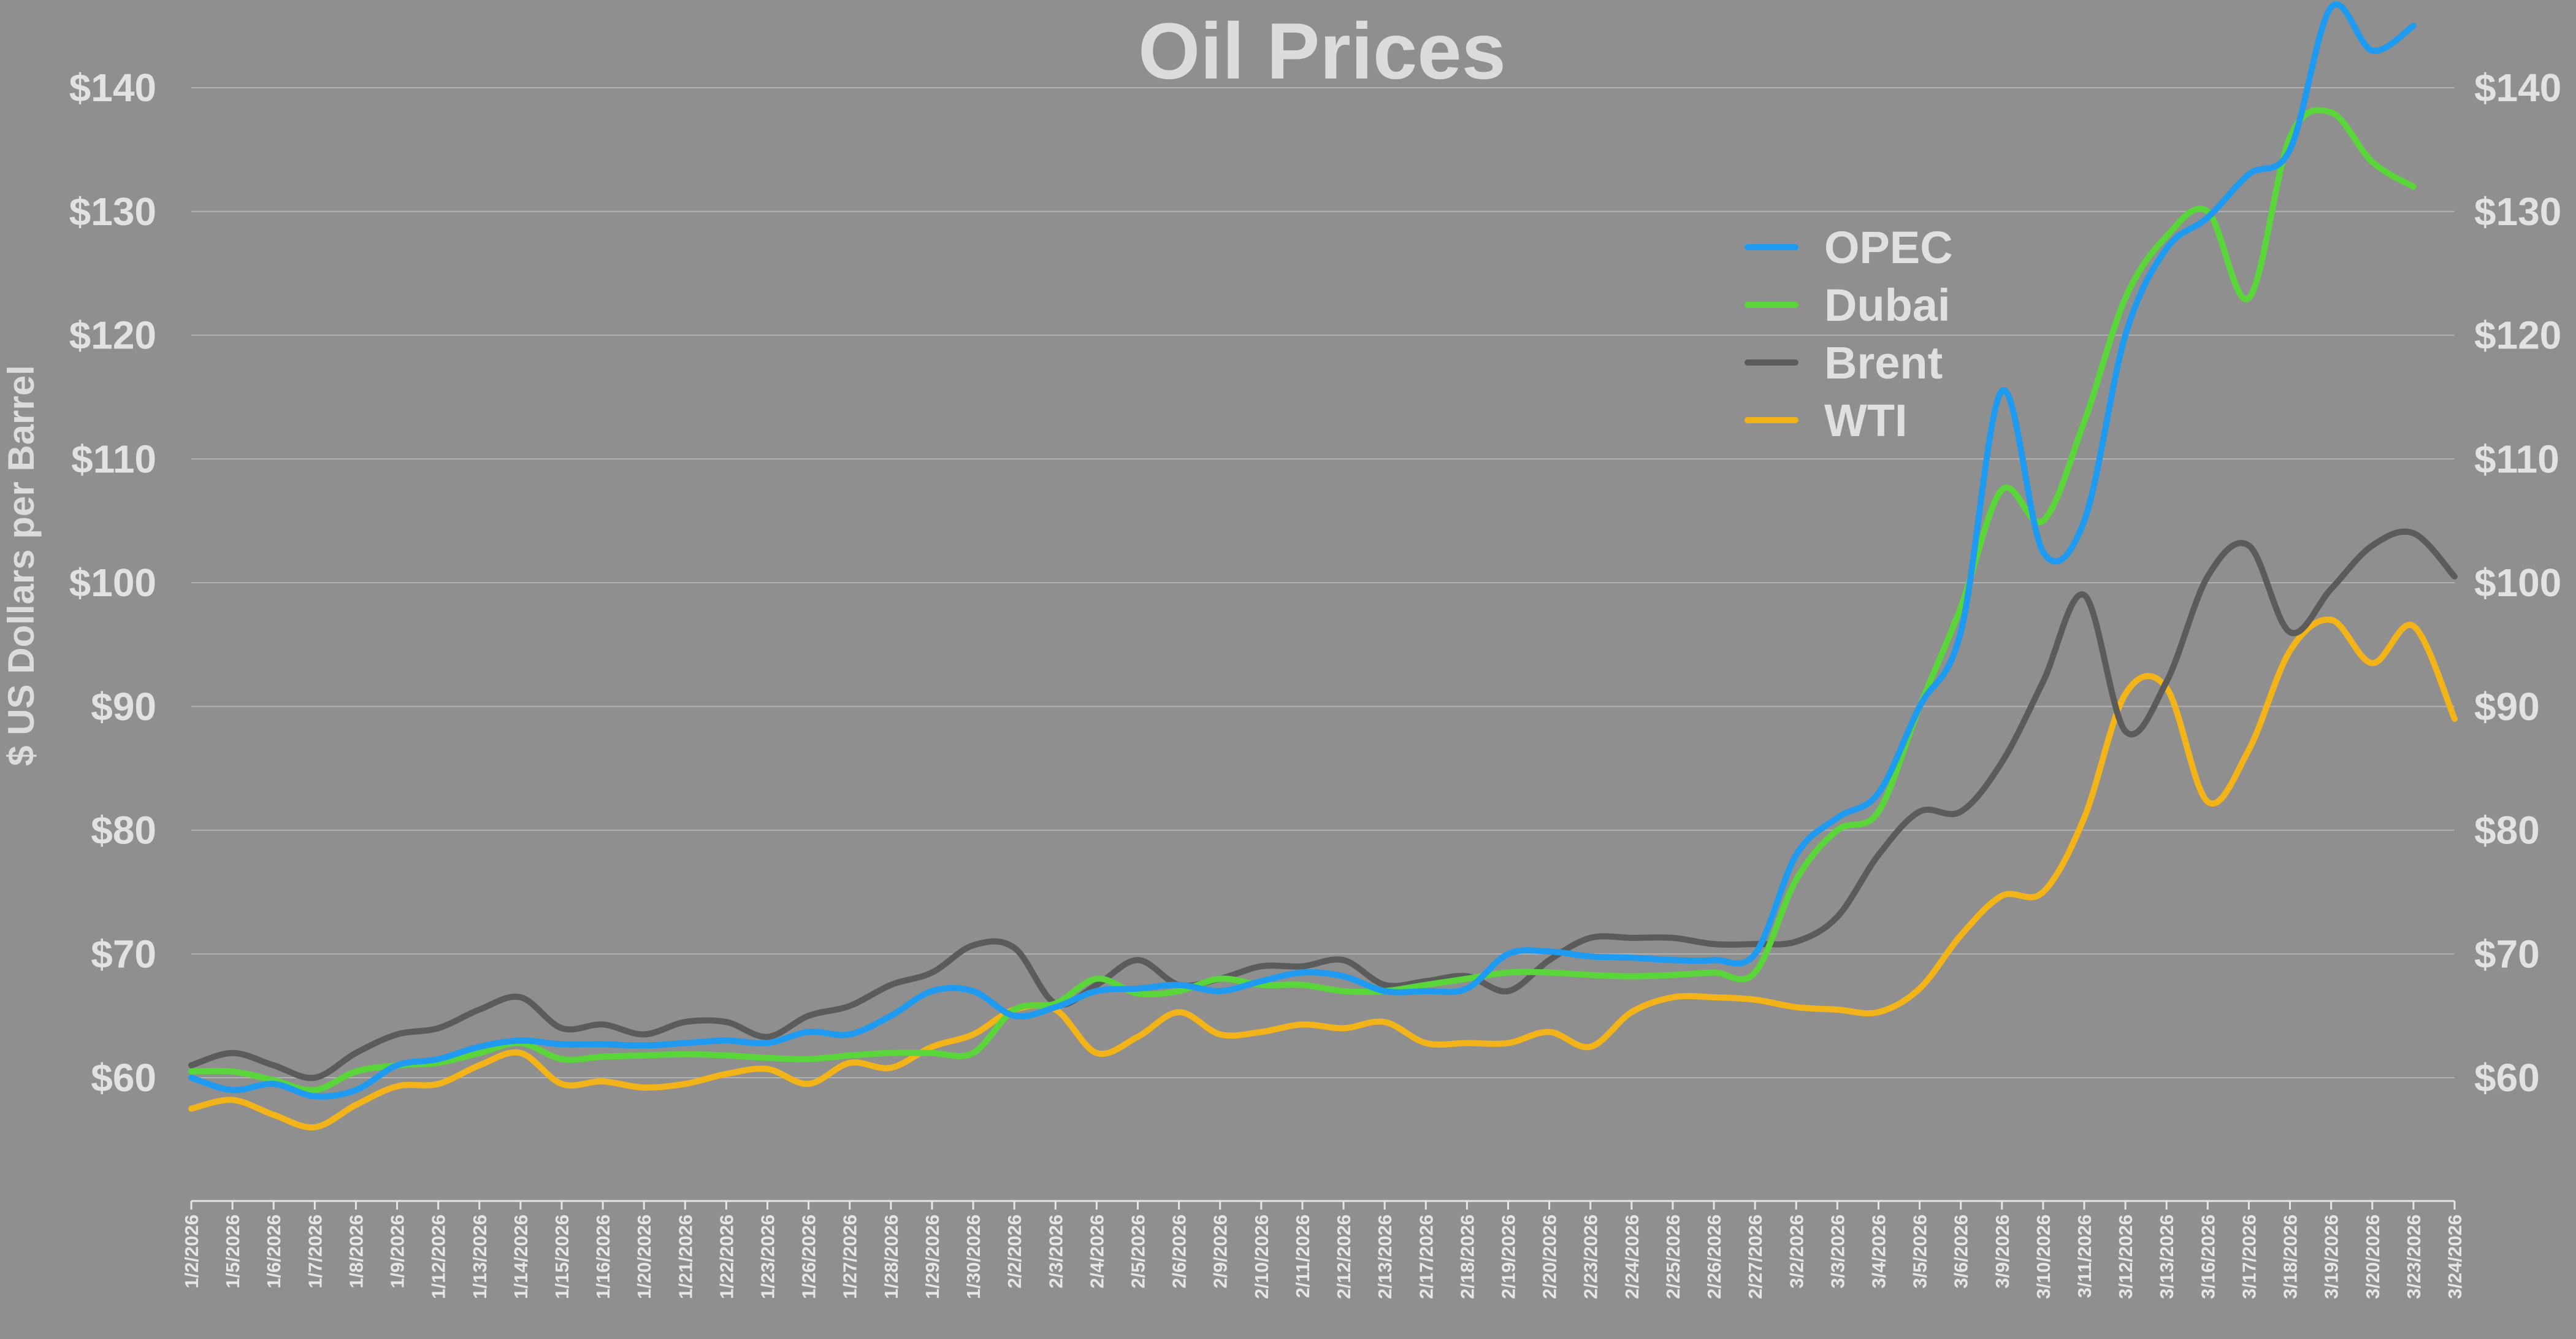 The width and height of the screenshot is (2576, 1339). I want to click on x-tick-label: 2/3/2026, so click(1055, 1251).